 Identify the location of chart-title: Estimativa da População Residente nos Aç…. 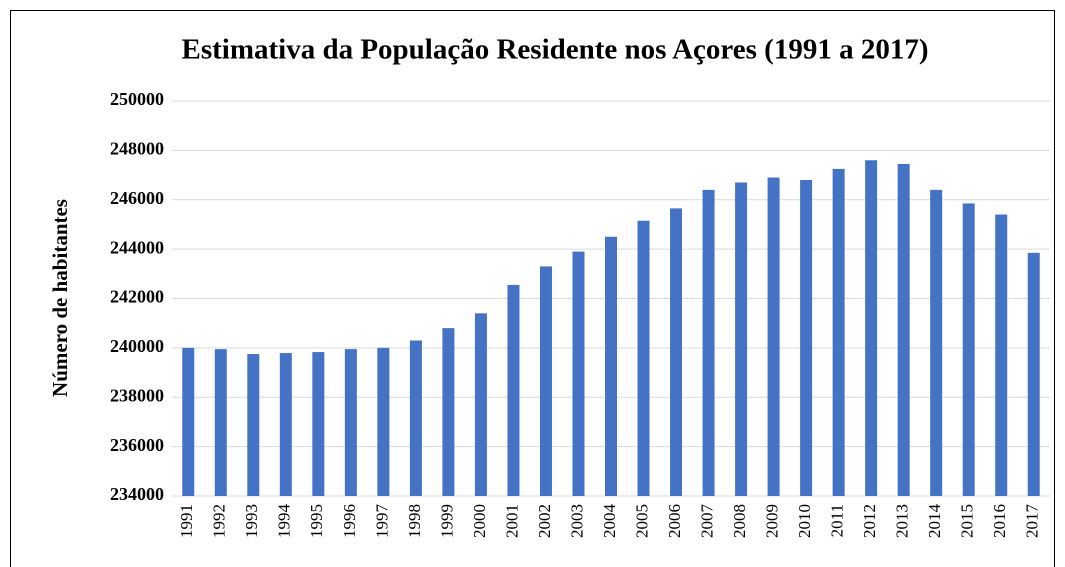
(554, 50).